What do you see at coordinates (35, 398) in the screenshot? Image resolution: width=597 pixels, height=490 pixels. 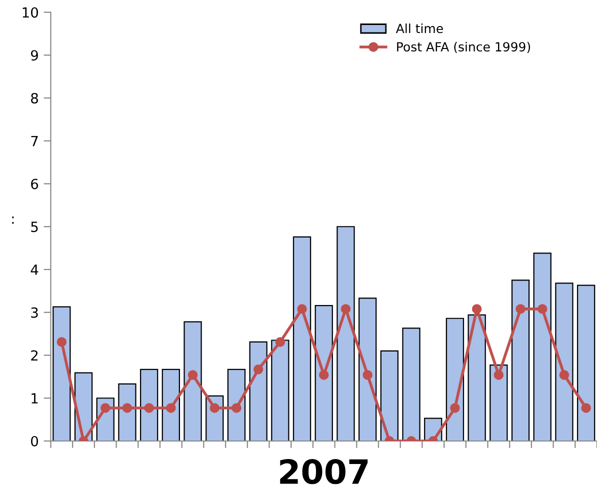 I see `y-tick-label: 1` at bounding box center [35, 398].